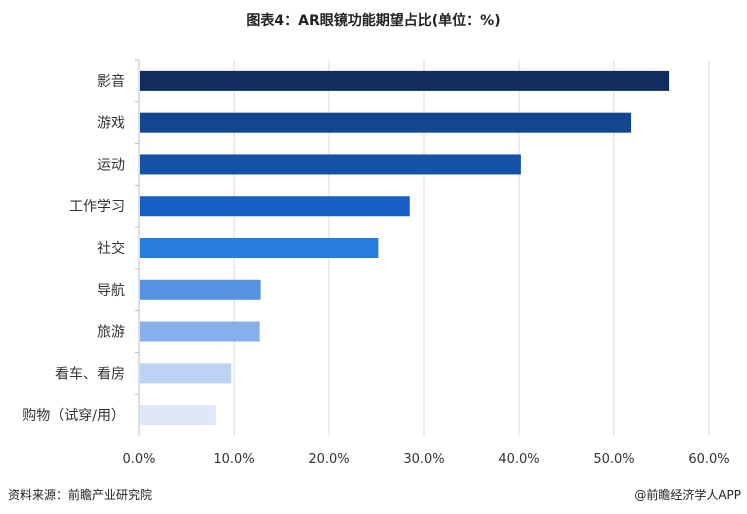 This screenshot has height=514, width=747. What do you see at coordinates (233, 459) in the screenshot?
I see `x-tick-label: 10.0%` at bounding box center [233, 459].